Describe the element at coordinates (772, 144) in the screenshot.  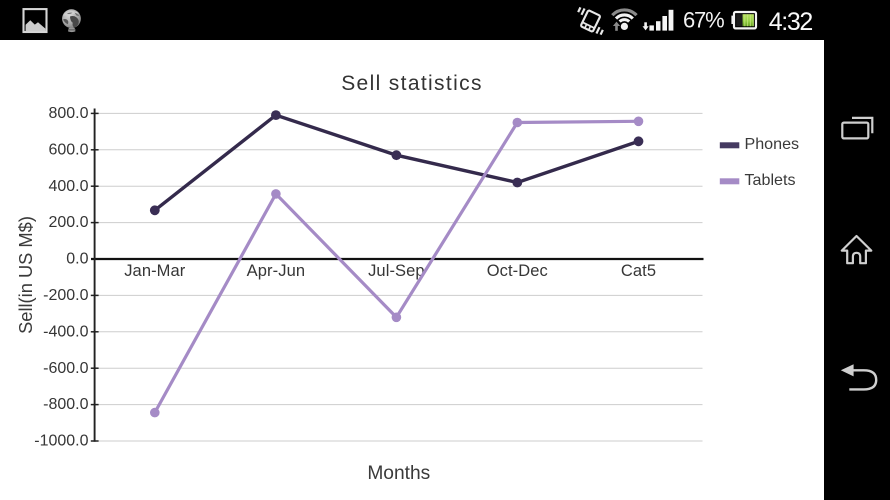
I see `svg-text: Phones` at that location.